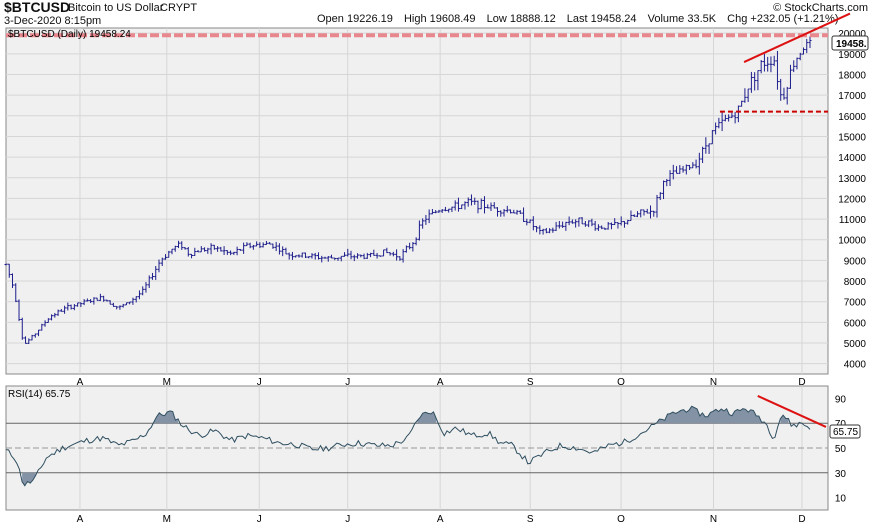  What do you see at coordinates (440, 382) in the screenshot?
I see `price-x-tick-label: A` at bounding box center [440, 382].